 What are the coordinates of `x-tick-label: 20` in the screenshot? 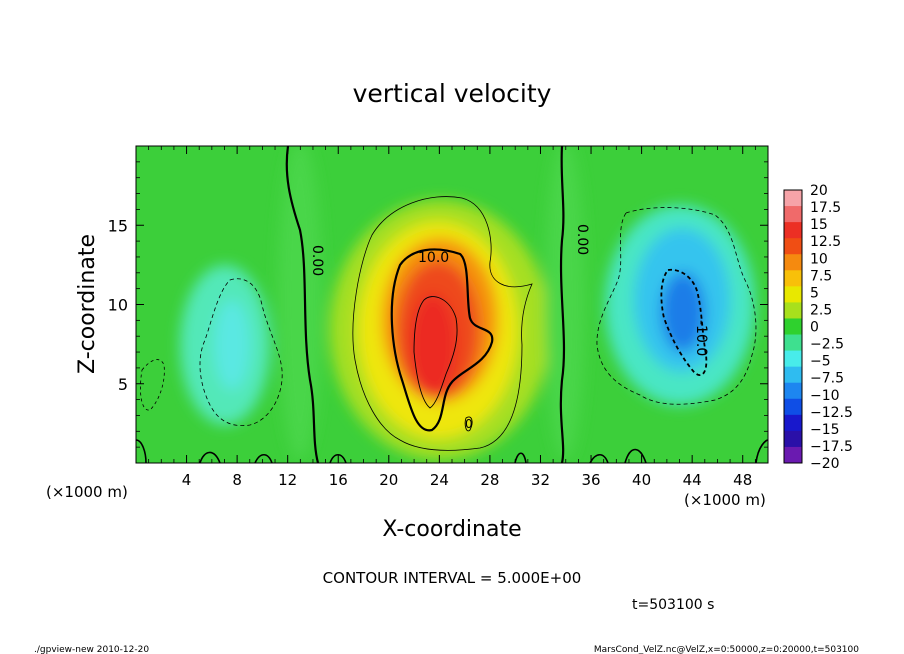 It's located at (388, 480).